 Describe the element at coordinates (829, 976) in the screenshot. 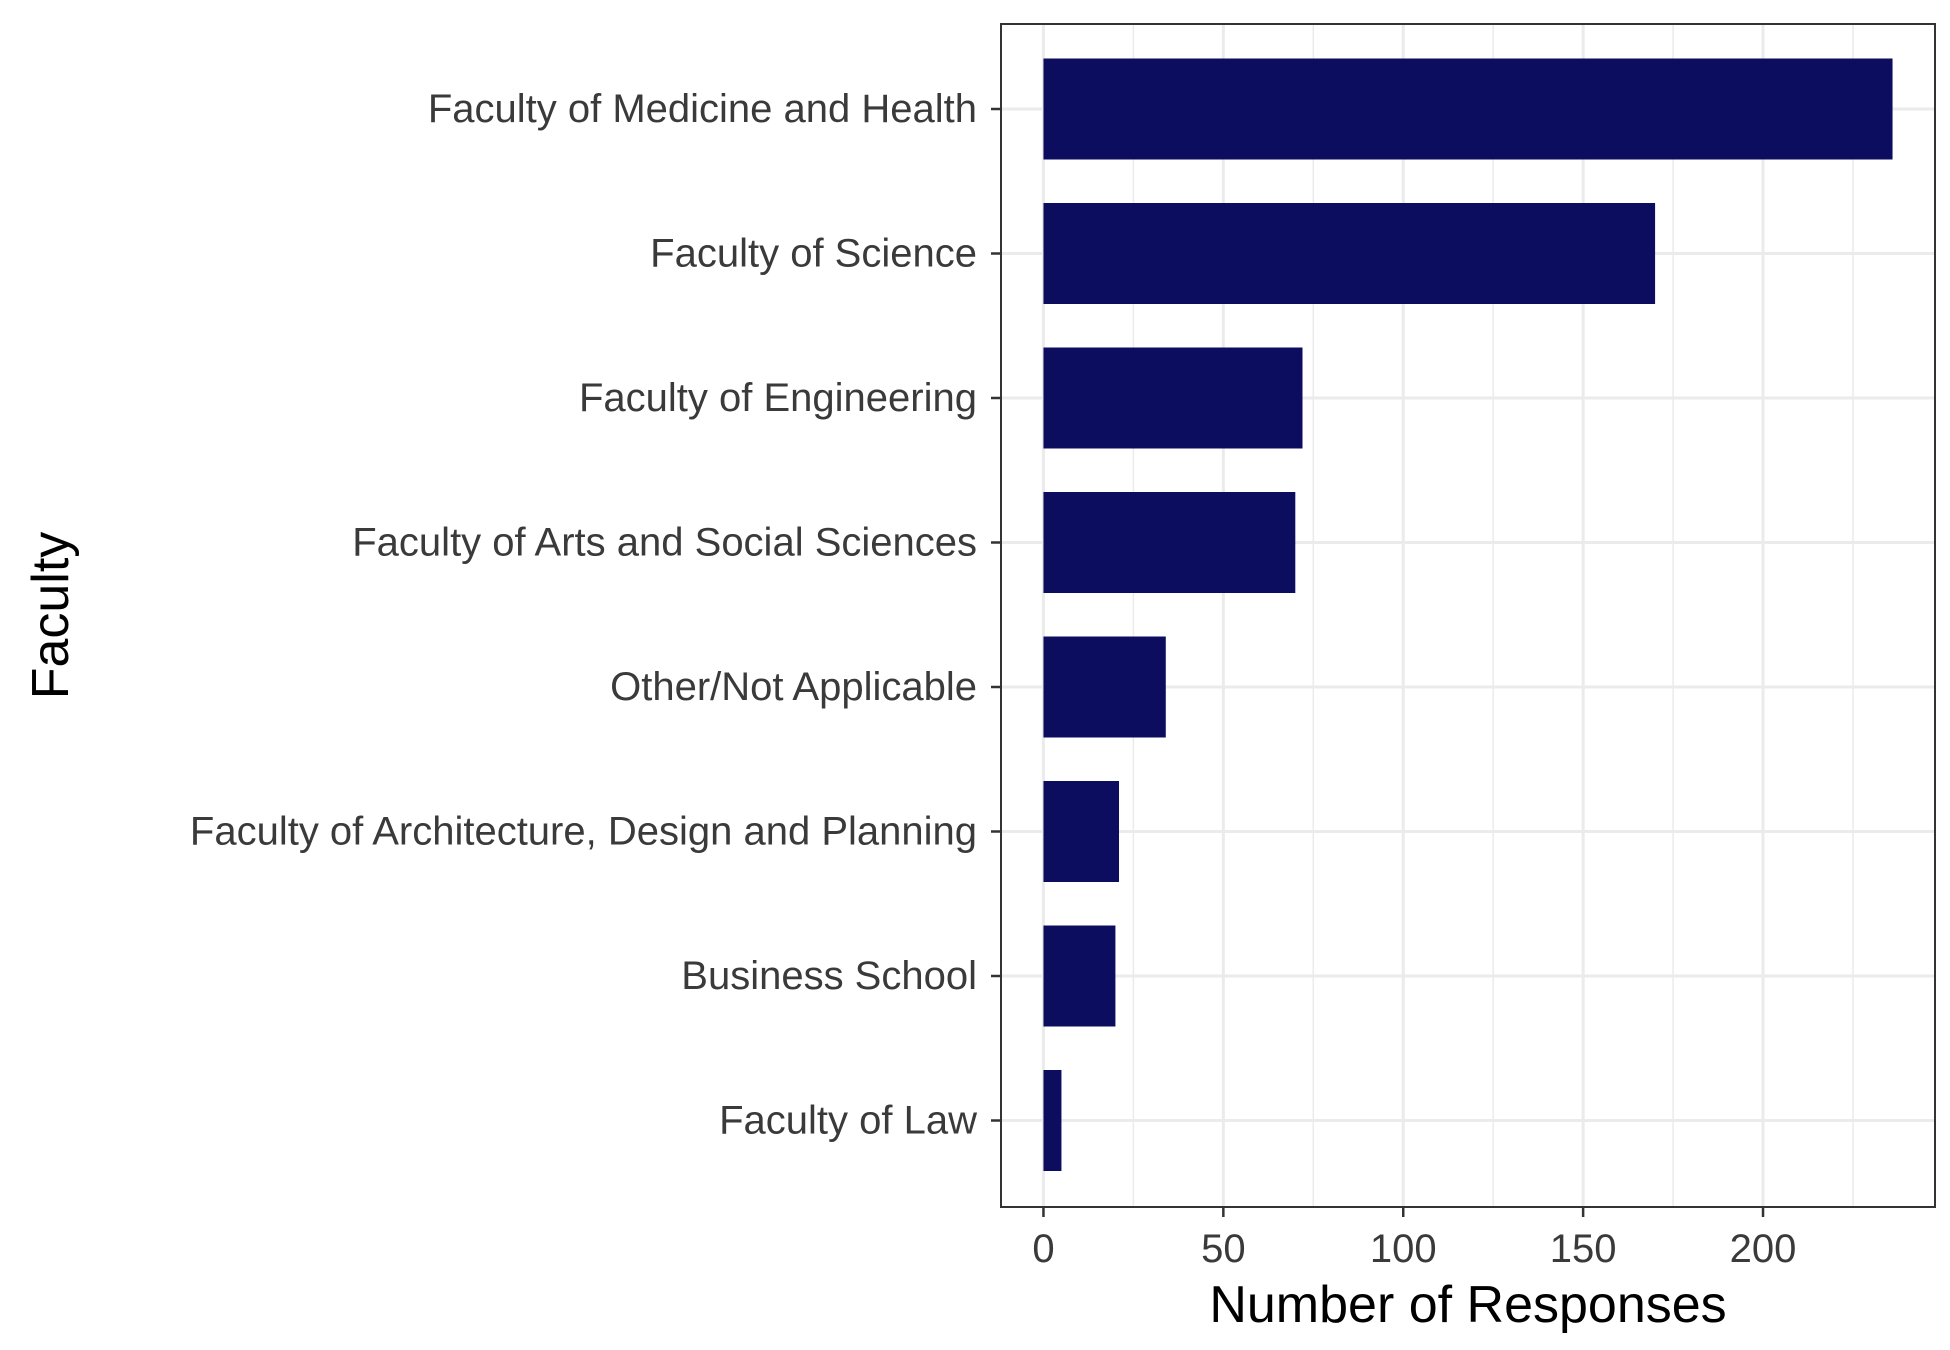

I see `y-tick-label: Business School` at that location.